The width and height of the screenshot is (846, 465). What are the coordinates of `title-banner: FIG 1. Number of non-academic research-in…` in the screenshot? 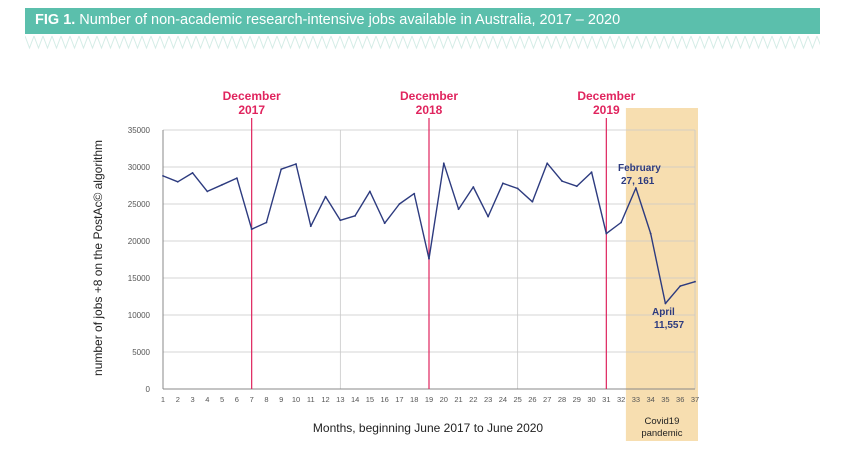 It's located at (422, 21).